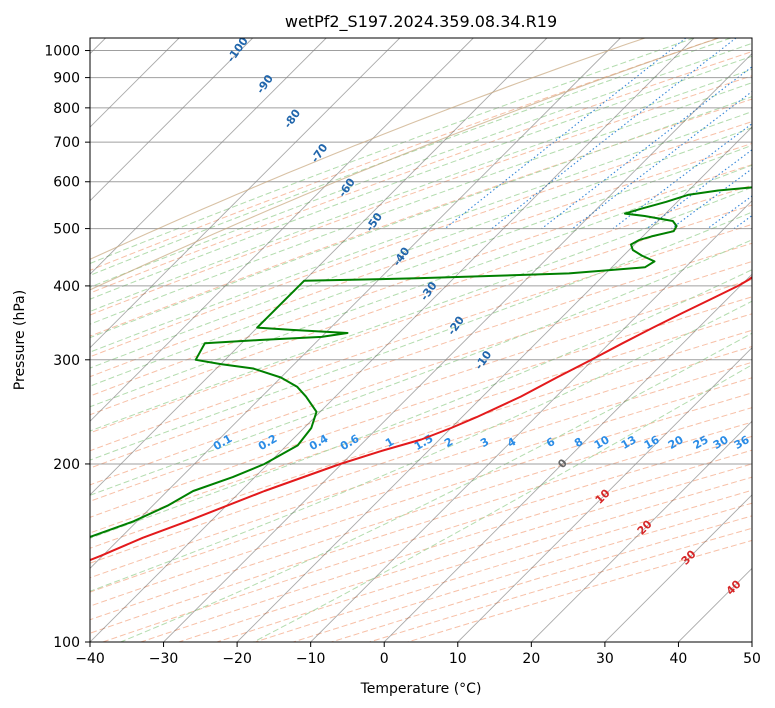  I want to click on mixing-ratio-label: 4, so click(511, 442).